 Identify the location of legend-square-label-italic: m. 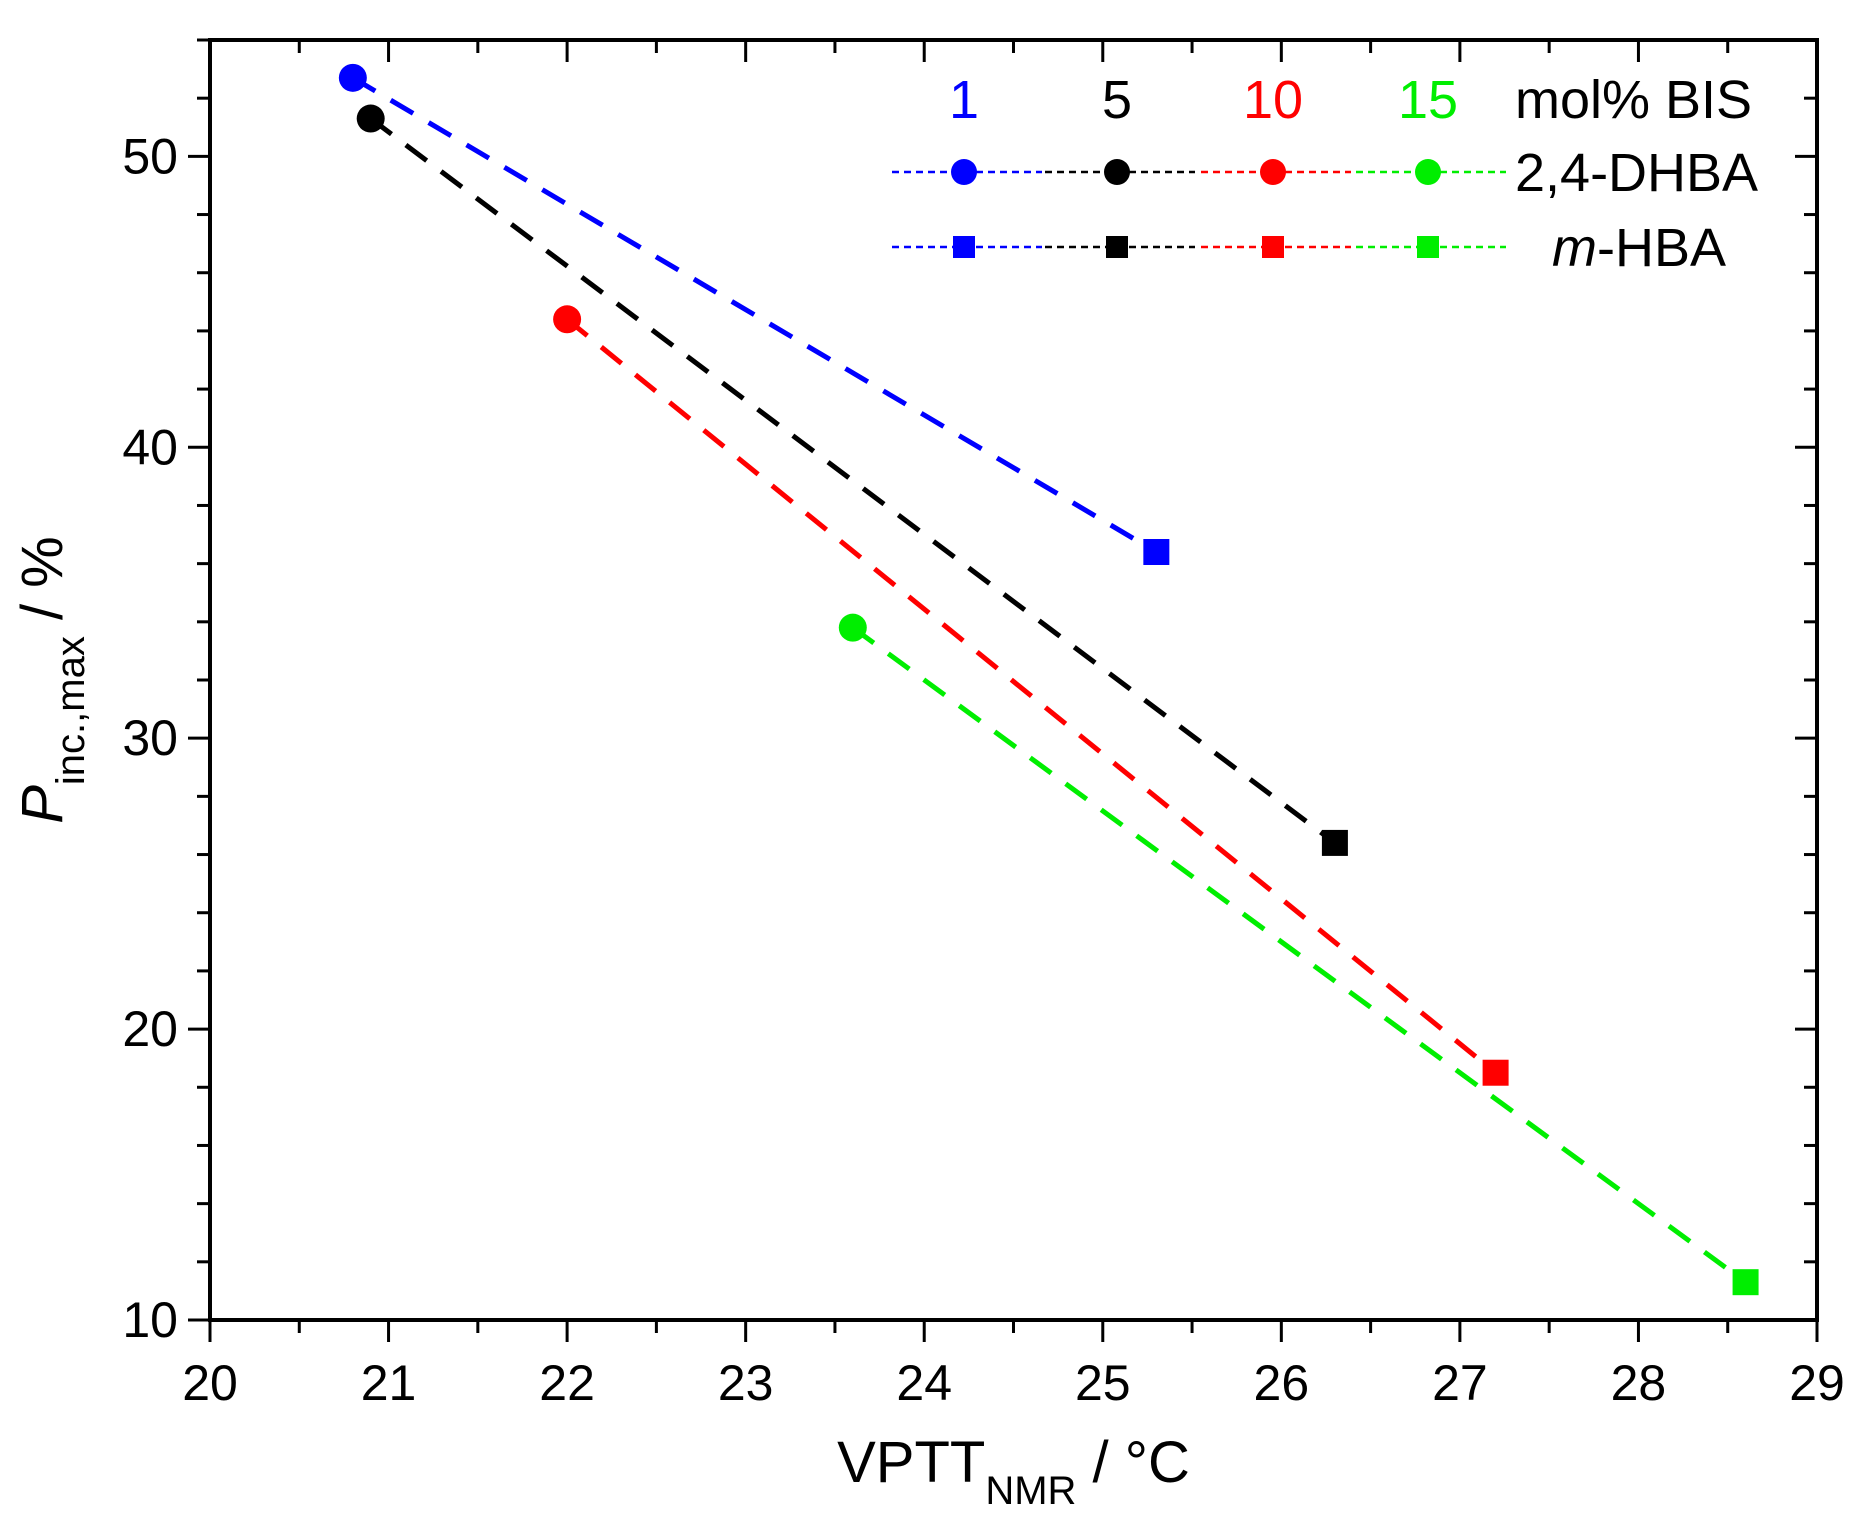
(1574, 248).